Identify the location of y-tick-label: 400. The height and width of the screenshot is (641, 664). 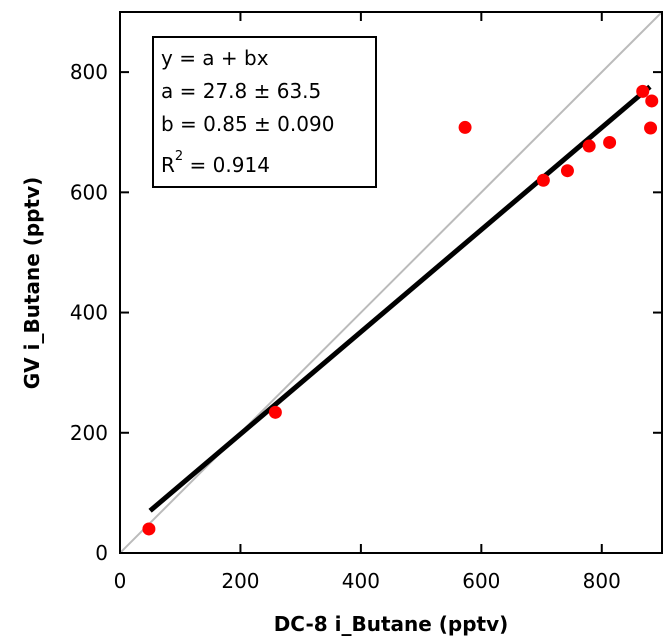
(89, 313).